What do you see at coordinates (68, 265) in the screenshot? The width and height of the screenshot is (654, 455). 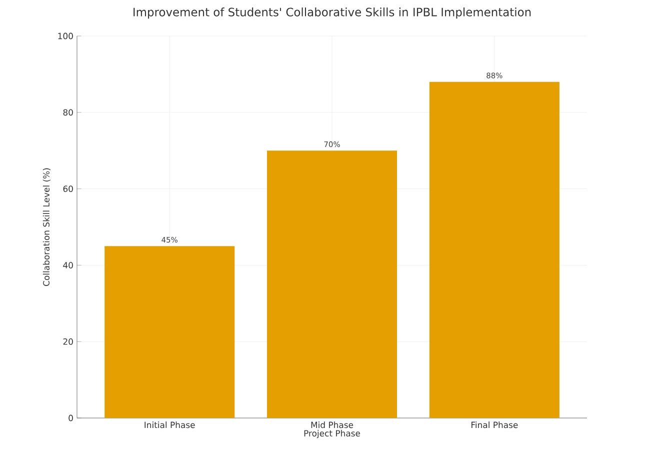 I see `y-tick-label: 40` at bounding box center [68, 265].